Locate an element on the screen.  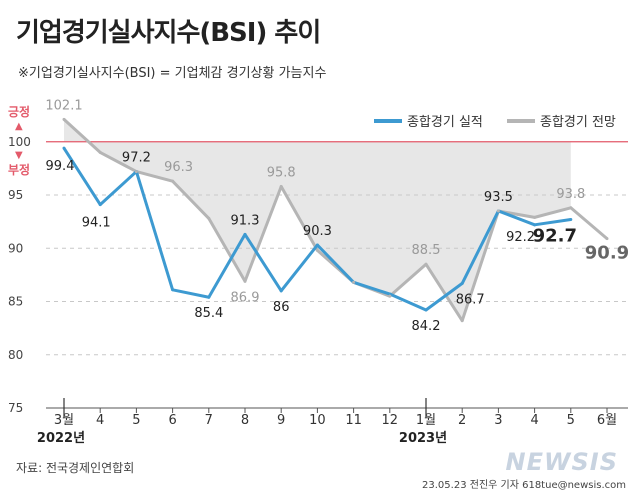
watermark-logo: NEWSIS is located at coordinates (561, 462).